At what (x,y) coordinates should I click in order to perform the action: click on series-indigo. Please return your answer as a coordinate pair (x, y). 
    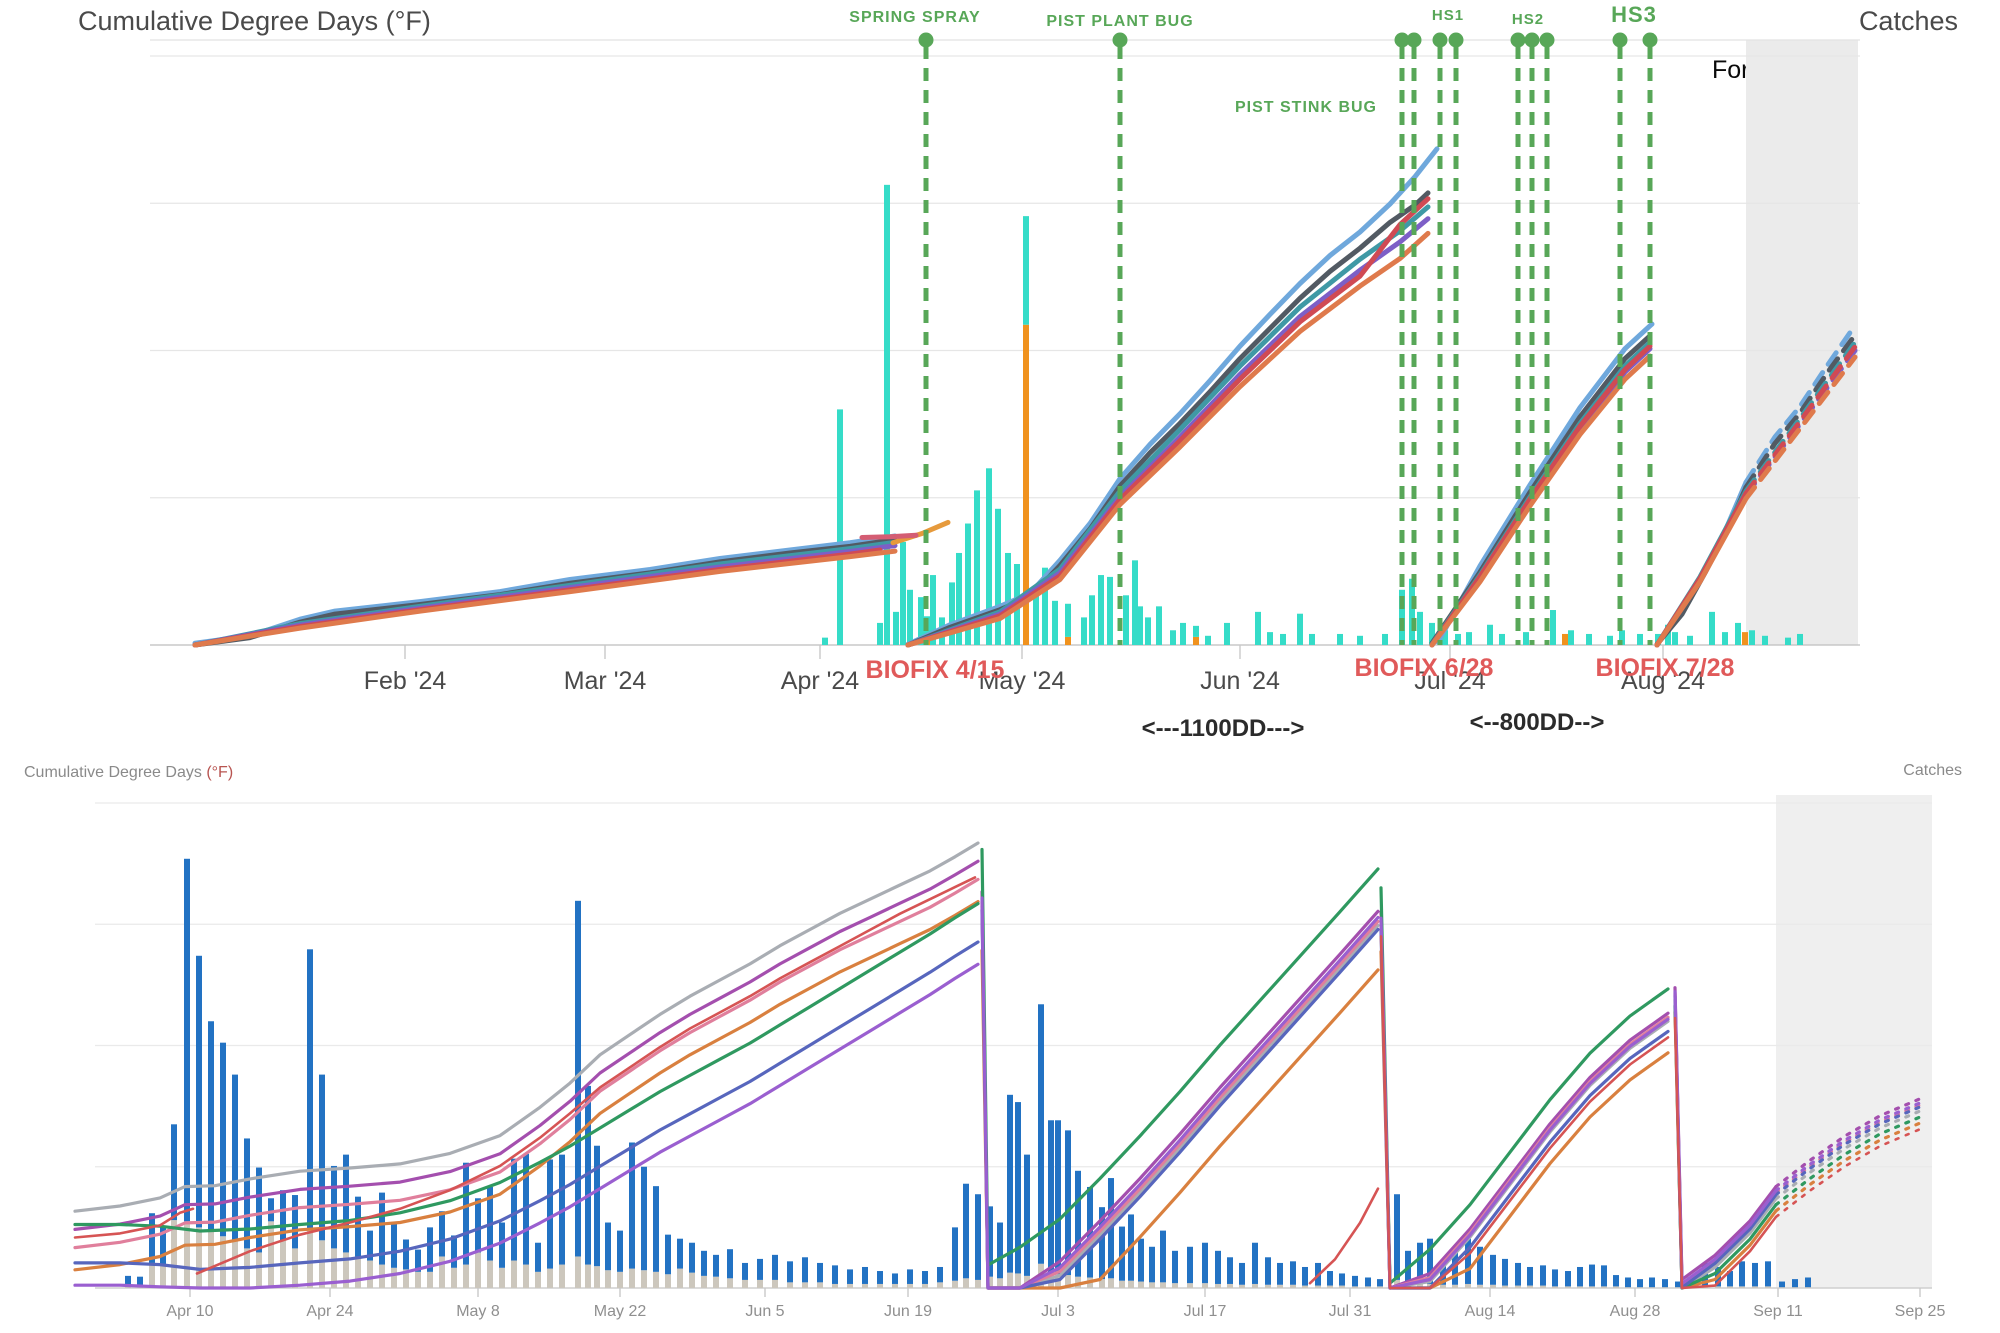
    Looking at the image, I should click on (526, 1106).